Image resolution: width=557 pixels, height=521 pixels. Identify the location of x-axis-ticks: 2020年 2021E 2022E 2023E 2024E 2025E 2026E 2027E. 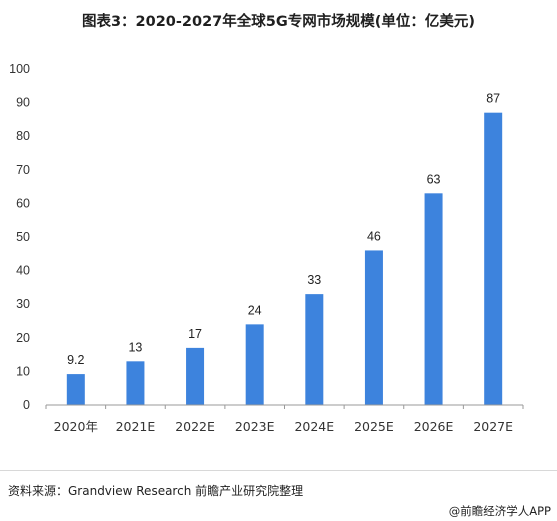
(284, 419).